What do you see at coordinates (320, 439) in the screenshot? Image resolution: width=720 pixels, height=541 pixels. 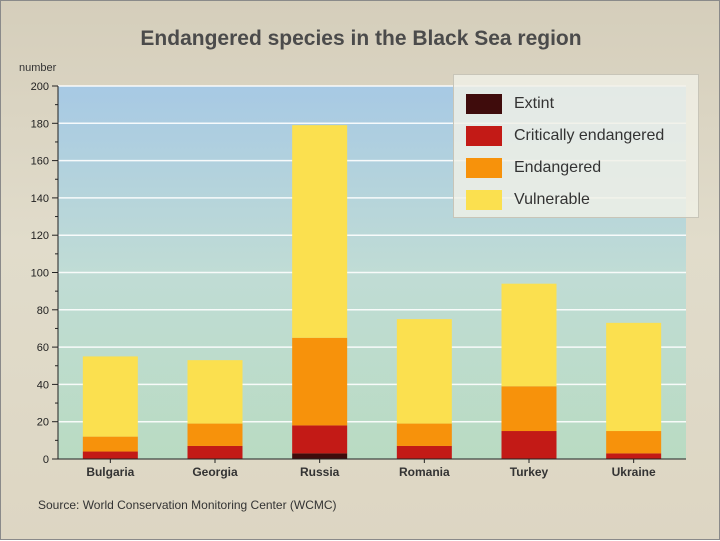 I see `bar-russia-critically-endangered` at bounding box center [320, 439].